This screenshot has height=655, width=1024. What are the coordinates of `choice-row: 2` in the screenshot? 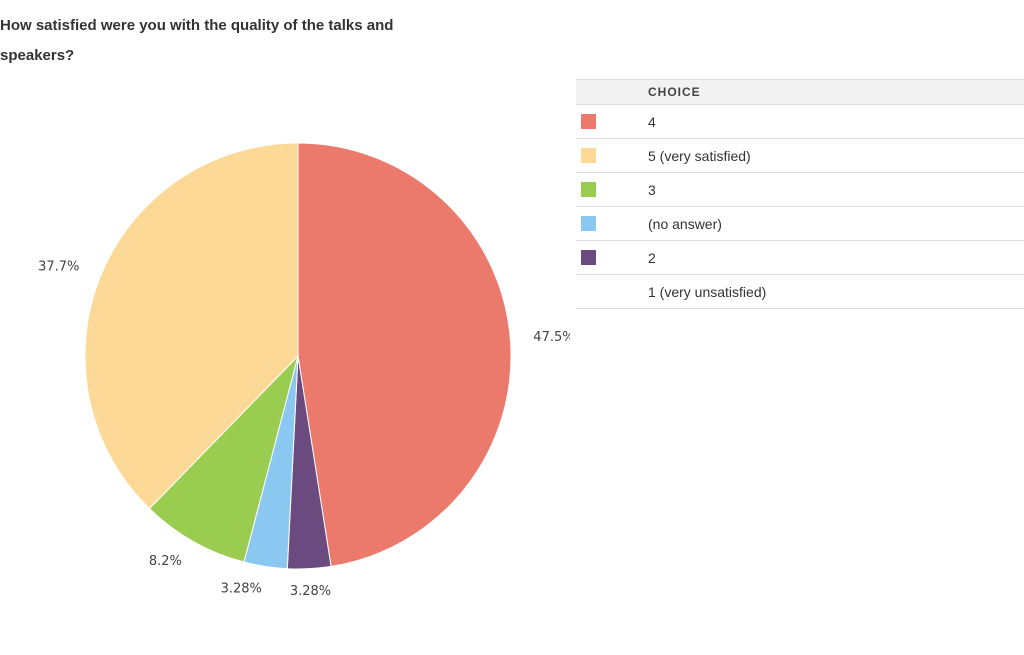 It's located at (800, 257).